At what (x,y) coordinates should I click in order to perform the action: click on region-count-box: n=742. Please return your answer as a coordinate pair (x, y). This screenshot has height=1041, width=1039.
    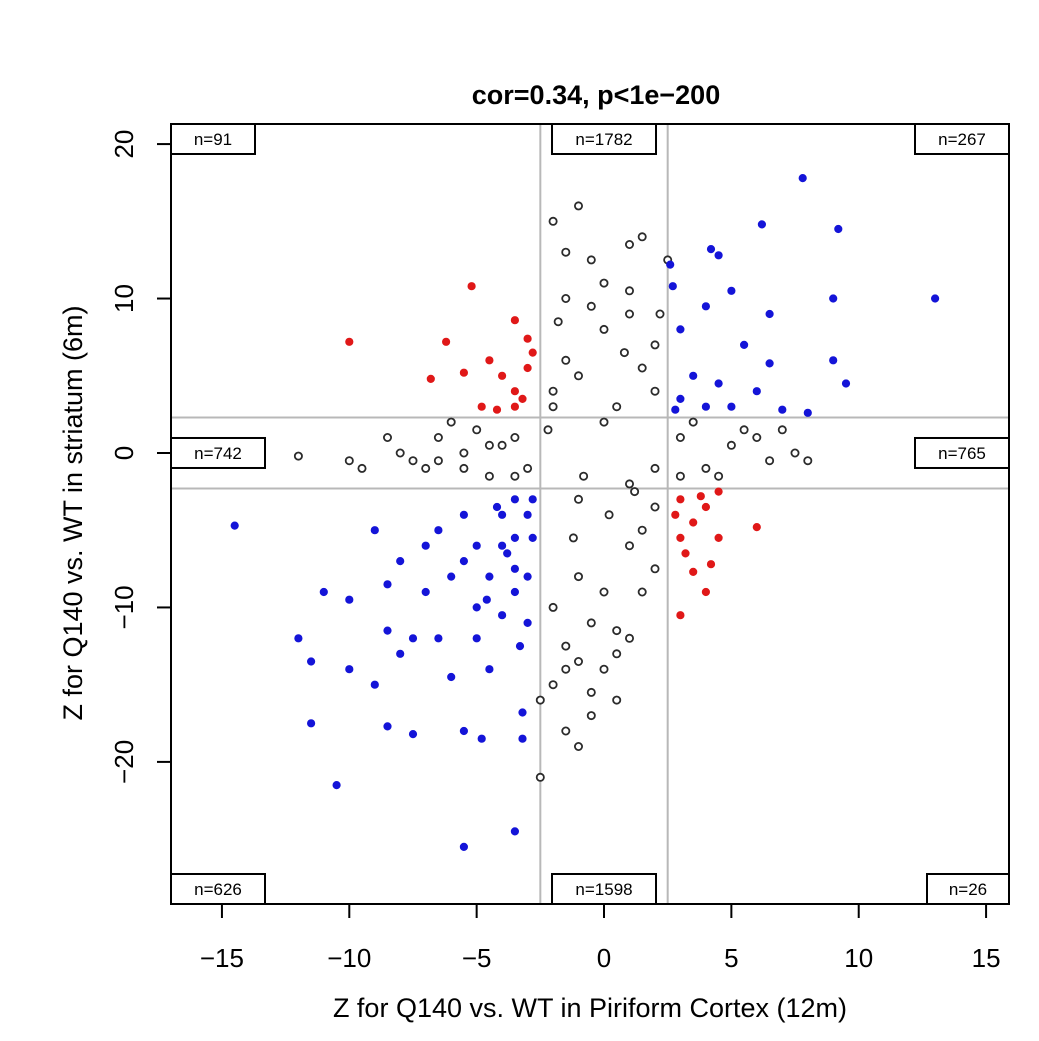
    Looking at the image, I should click on (218, 452).